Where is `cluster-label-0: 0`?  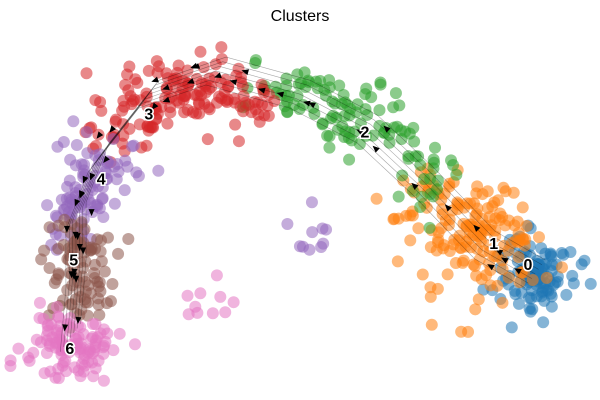 cluster-label-0: 0 is located at coordinates (527, 265).